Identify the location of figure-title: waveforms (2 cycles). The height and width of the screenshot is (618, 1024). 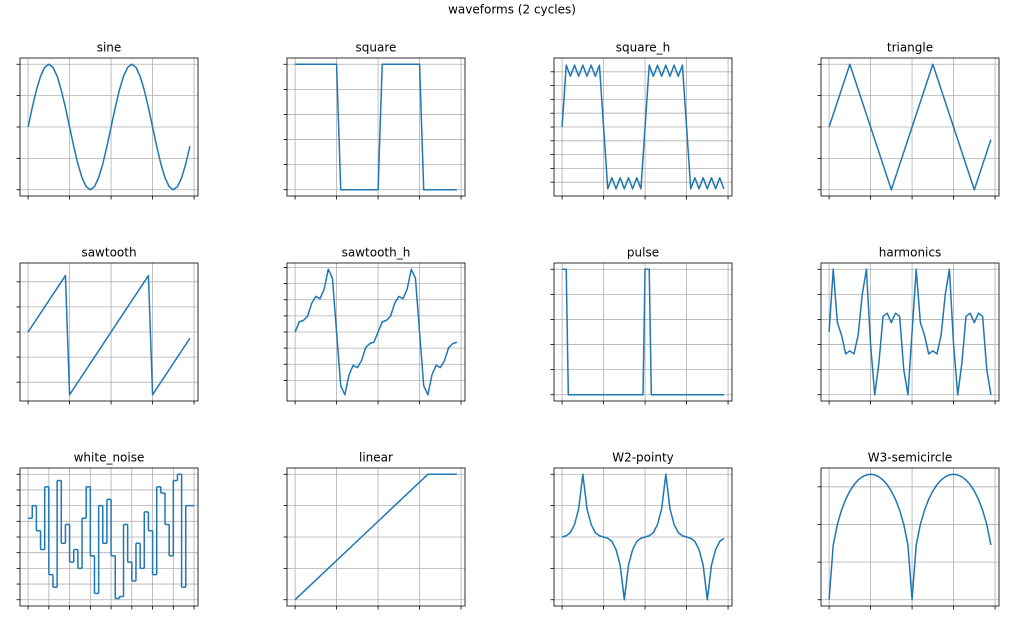
(512, 10).